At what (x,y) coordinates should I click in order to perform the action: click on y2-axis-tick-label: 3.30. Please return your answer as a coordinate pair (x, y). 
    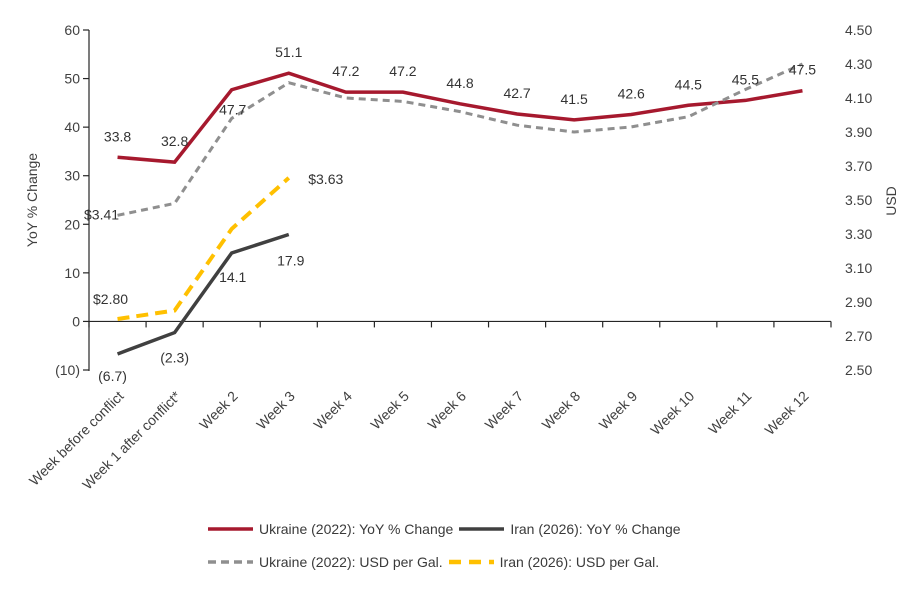
    Looking at the image, I should click on (858, 234).